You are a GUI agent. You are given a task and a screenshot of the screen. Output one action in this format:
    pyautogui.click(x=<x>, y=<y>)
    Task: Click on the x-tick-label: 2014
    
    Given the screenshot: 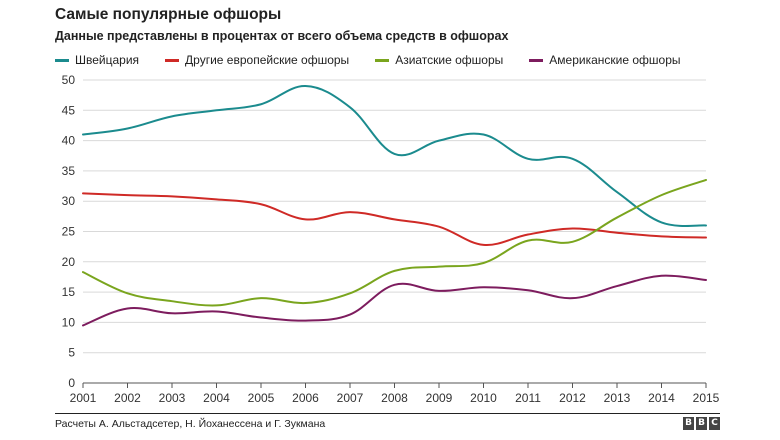 What is the action you would take?
    pyautogui.click(x=661, y=398)
    